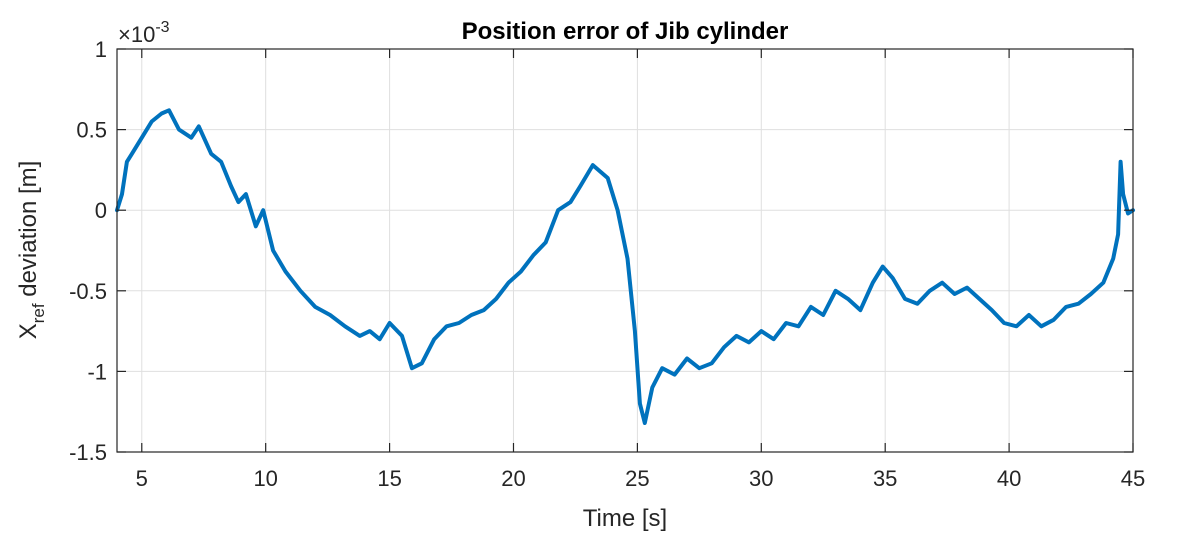  I want to click on y-tick-label: -1, so click(97, 371).